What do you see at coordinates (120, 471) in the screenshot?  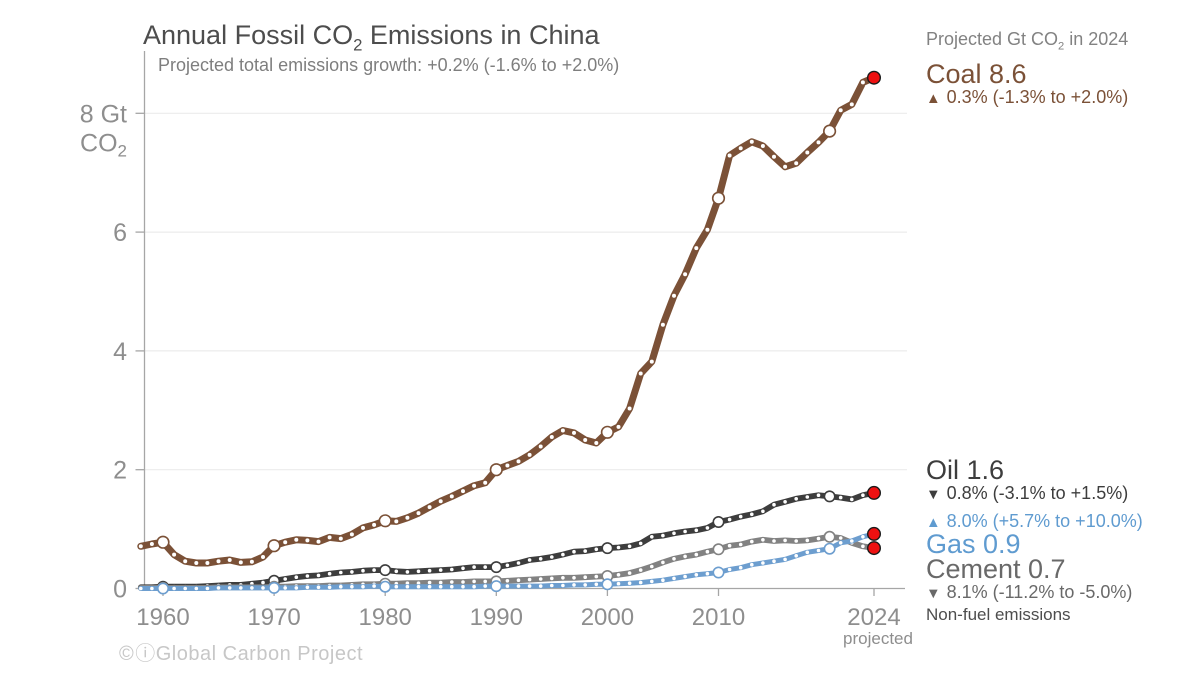 I see `svg-text: 2` at bounding box center [120, 471].